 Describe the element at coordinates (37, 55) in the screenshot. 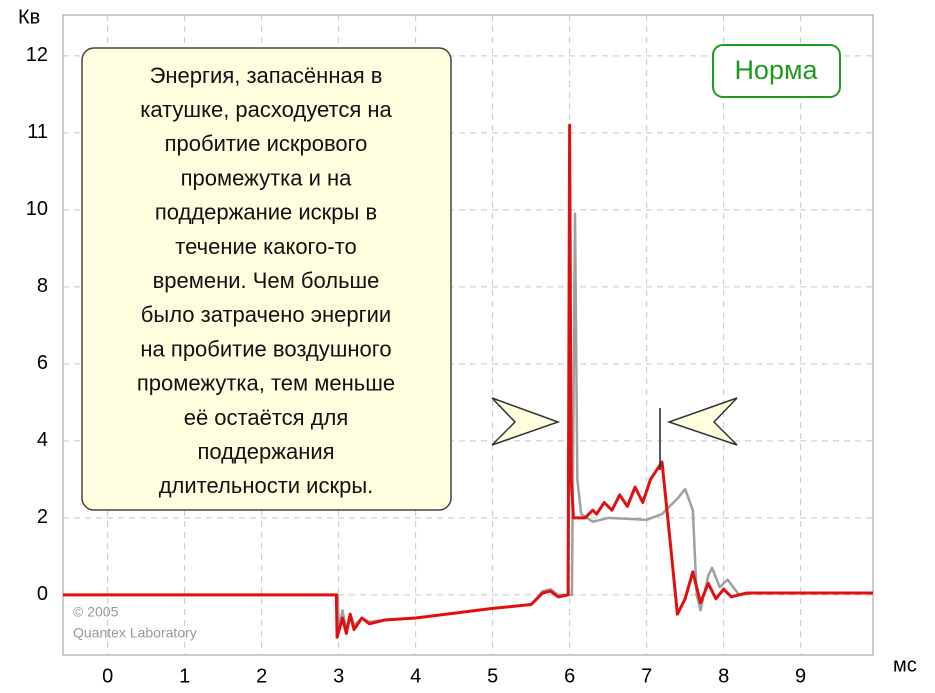

I see `y-tick-label: 12` at that location.